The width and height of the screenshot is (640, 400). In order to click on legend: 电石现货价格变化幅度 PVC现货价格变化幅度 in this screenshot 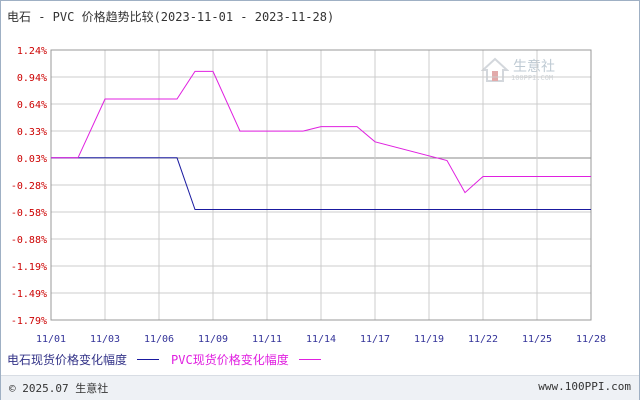, I will do `click(170, 359)`.